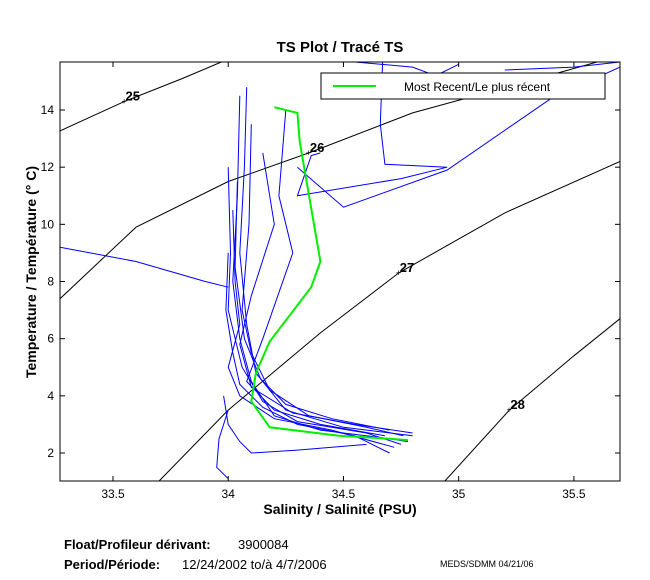 This screenshot has height=580, width=650. What do you see at coordinates (133, 95) in the screenshot?
I see `isopycnal-label-25: 25` at bounding box center [133, 95].